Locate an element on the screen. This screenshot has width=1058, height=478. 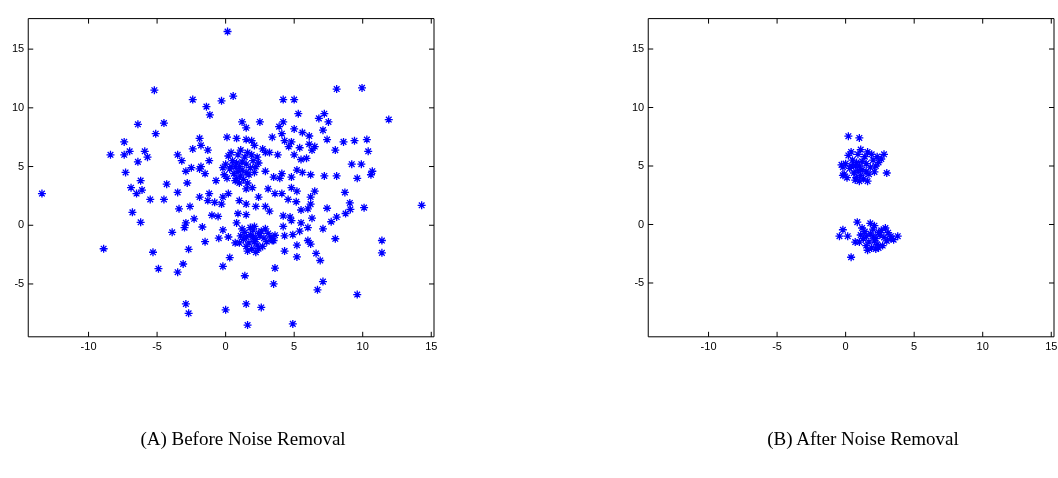
text: (A) Before Noise Removal is located at coordinates (243, 439).